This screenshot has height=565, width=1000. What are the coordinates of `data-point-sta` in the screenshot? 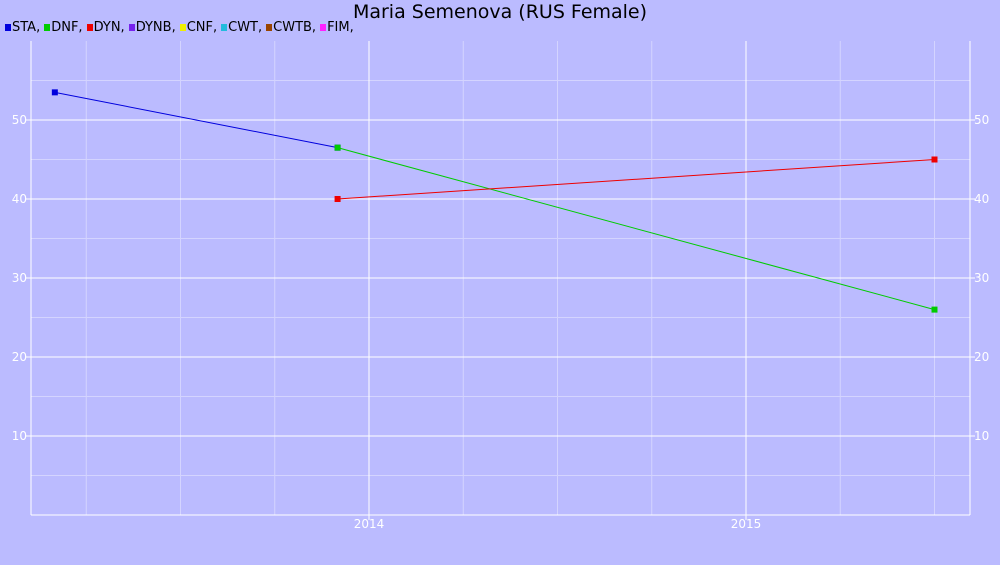 It's located at (55, 92).